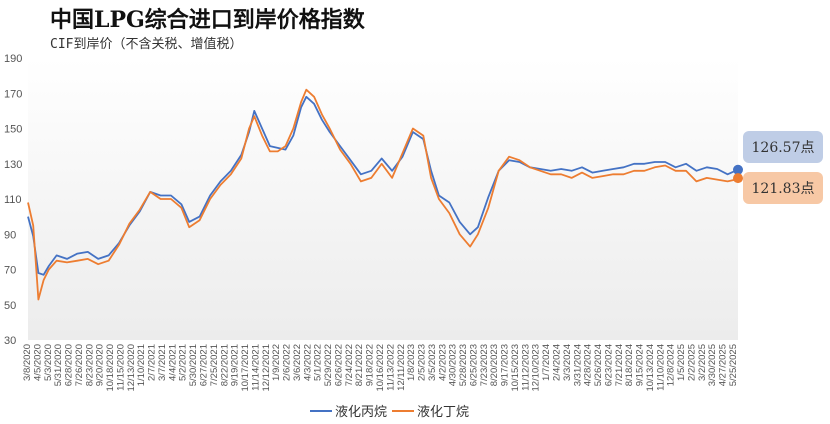  I want to click on x-tick-label: 11/14/2021, so click(255, 367).